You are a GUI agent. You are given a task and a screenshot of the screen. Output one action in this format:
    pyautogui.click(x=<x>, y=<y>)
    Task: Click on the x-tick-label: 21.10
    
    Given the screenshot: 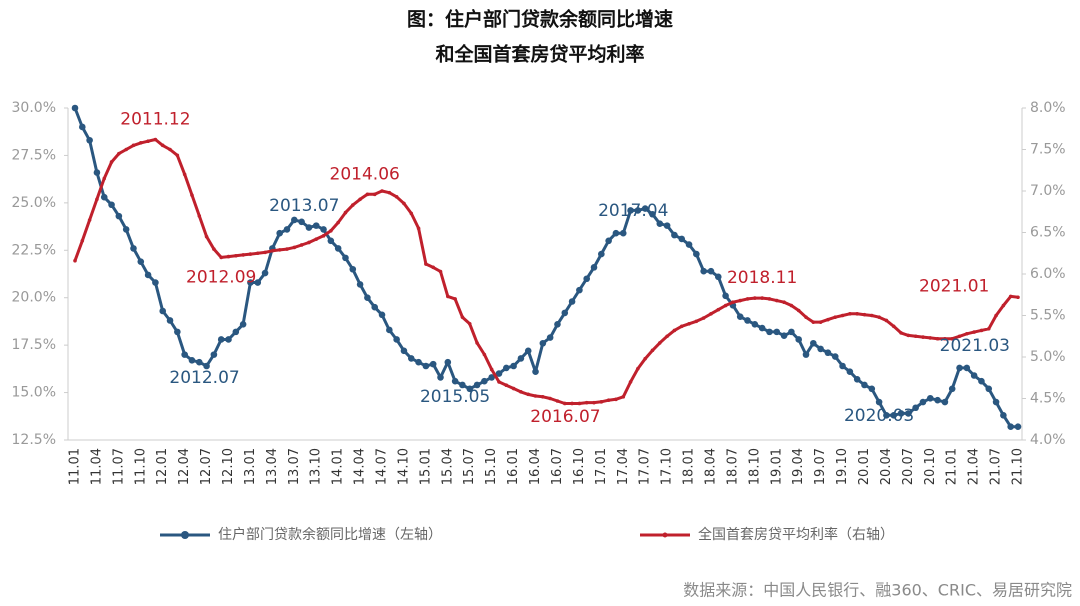 What is the action you would take?
    pyautogui.click(x=1018, y=466)
    